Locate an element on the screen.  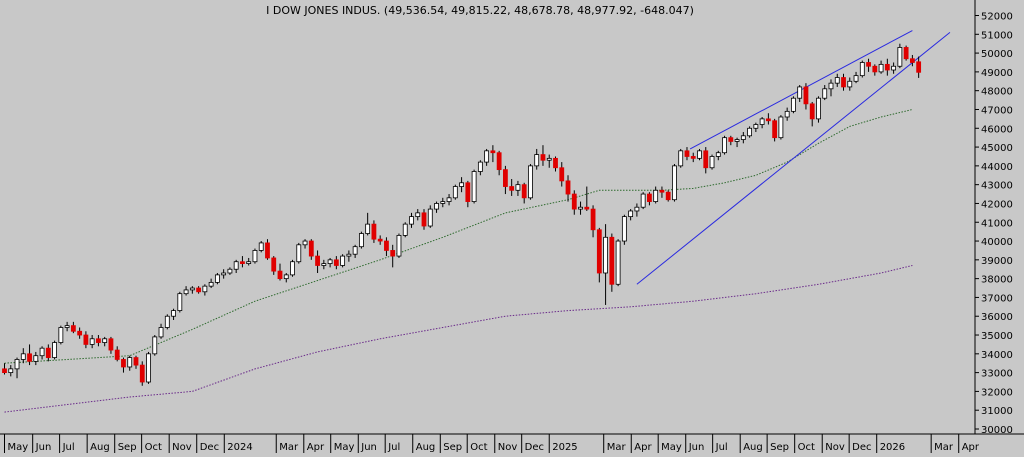
x-tick-label: Oct is located at coordinates (806, 447).